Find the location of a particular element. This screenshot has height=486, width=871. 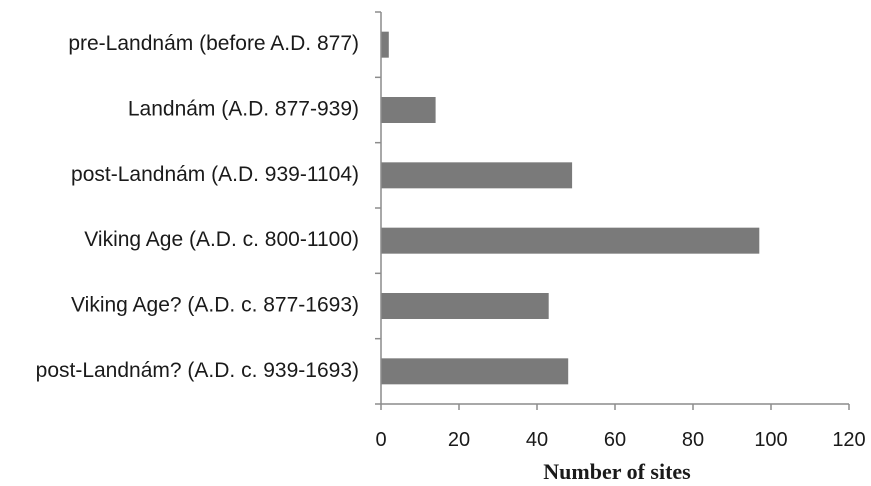

x-tick-label: 0 is located at coordinates (380, 440).